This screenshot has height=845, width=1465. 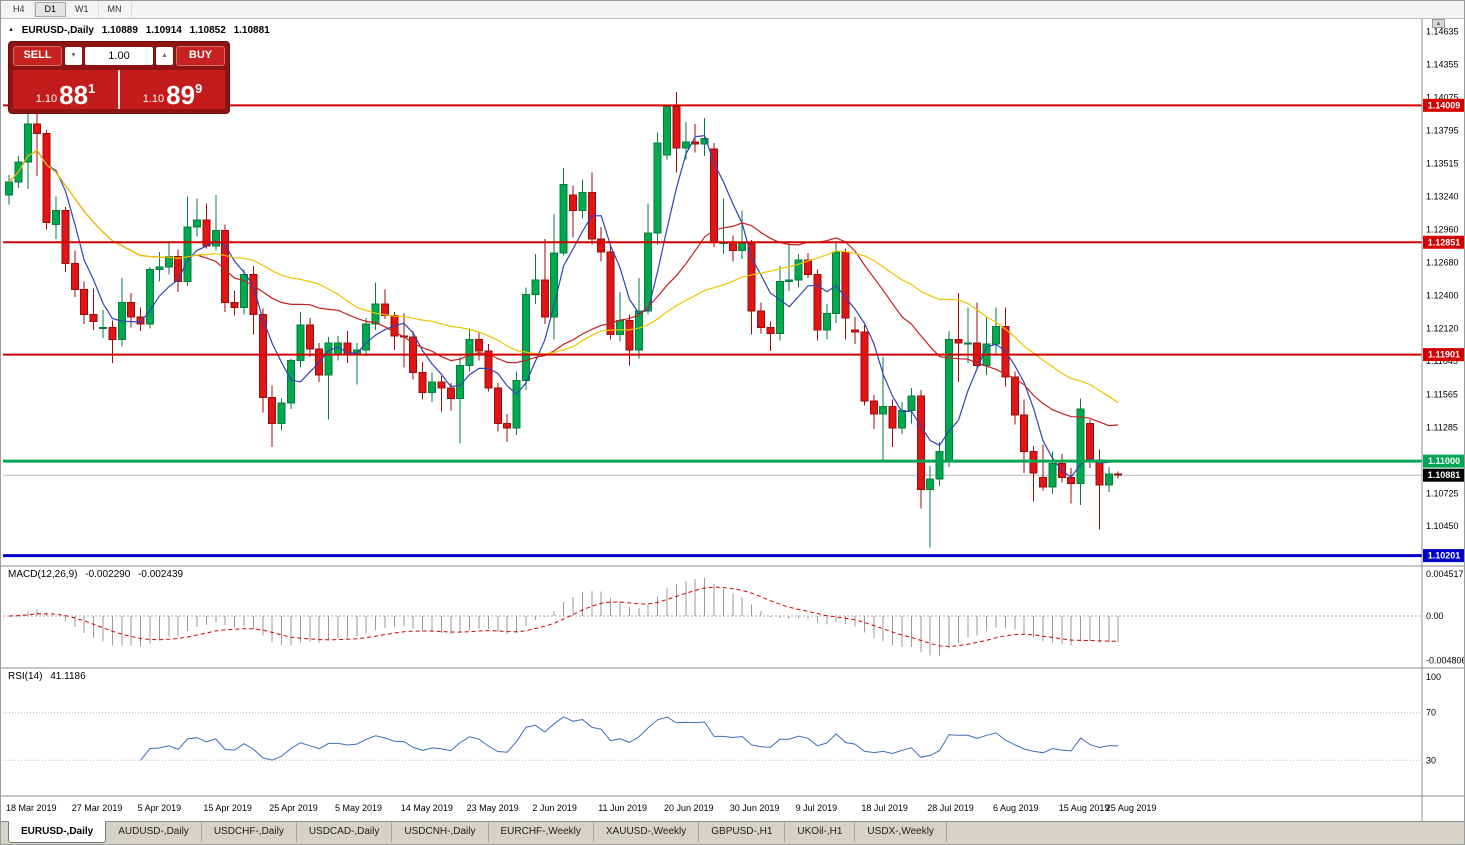 What do you see at coordinates (901, 832) in the screenshot?
I see `chart-tab-usdx-weekly: USDX-,Weekly` at bounding box center [901, 832].